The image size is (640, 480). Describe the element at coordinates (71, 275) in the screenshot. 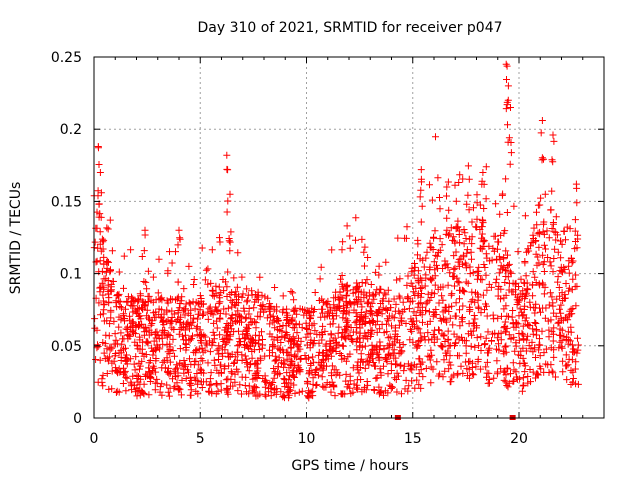

I see `y-tick-label: 0.1` at that location.